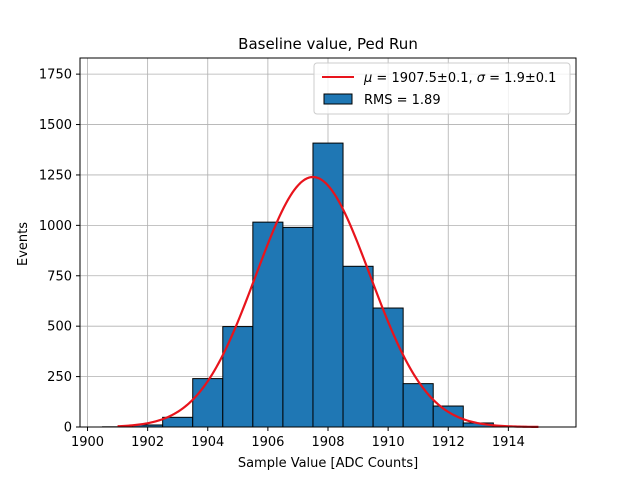 The height and width of the screenshot is (480, 640). What do you see at coordinates (68, 428) in the screenshot?
I see `y-tick-label: 0` at bounding box center [68, 428].